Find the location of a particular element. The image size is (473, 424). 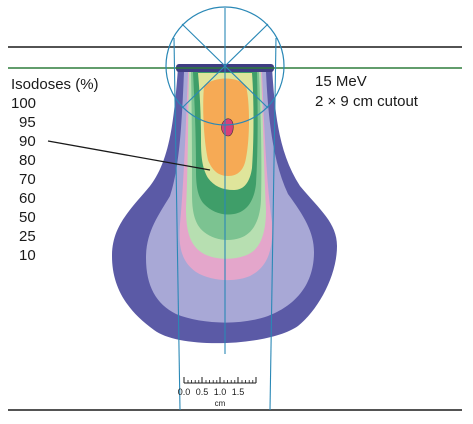

legend-level-90: 90 is located at coordinates (27, 141).